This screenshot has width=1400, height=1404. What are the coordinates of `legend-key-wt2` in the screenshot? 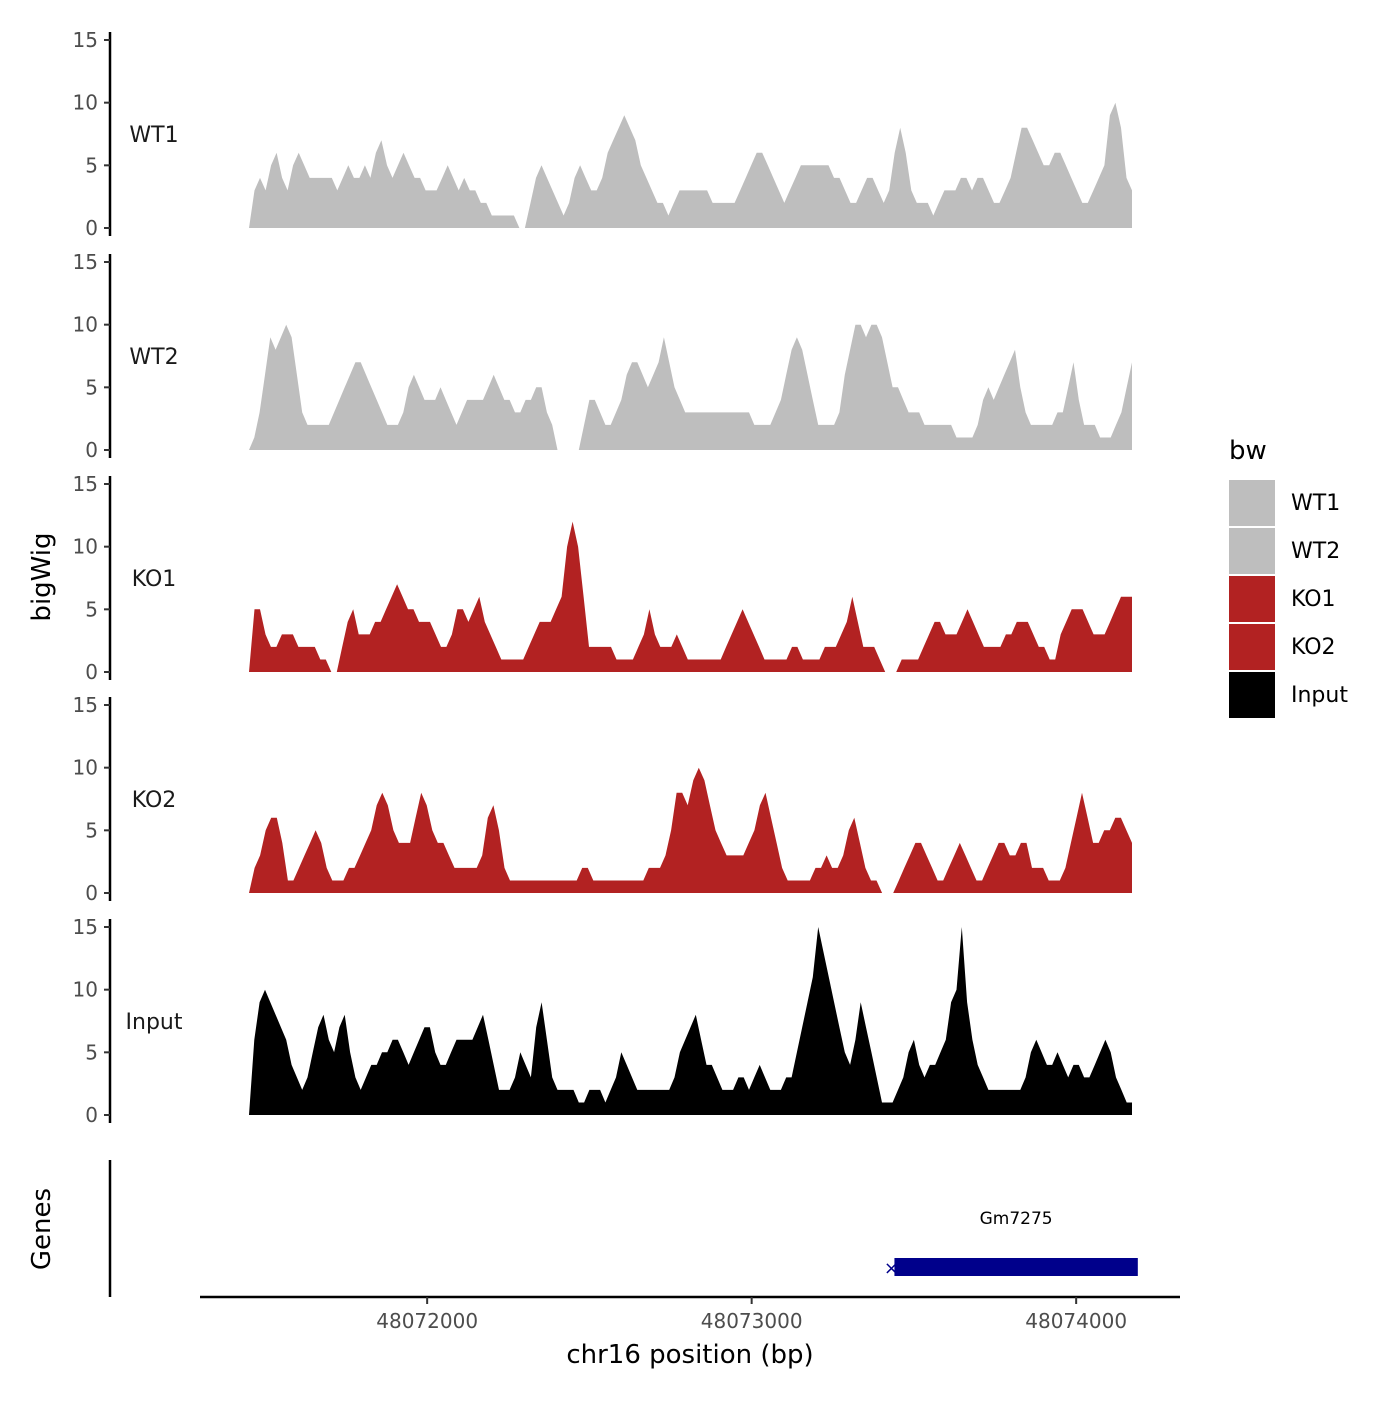 It's located at (1252, 551).